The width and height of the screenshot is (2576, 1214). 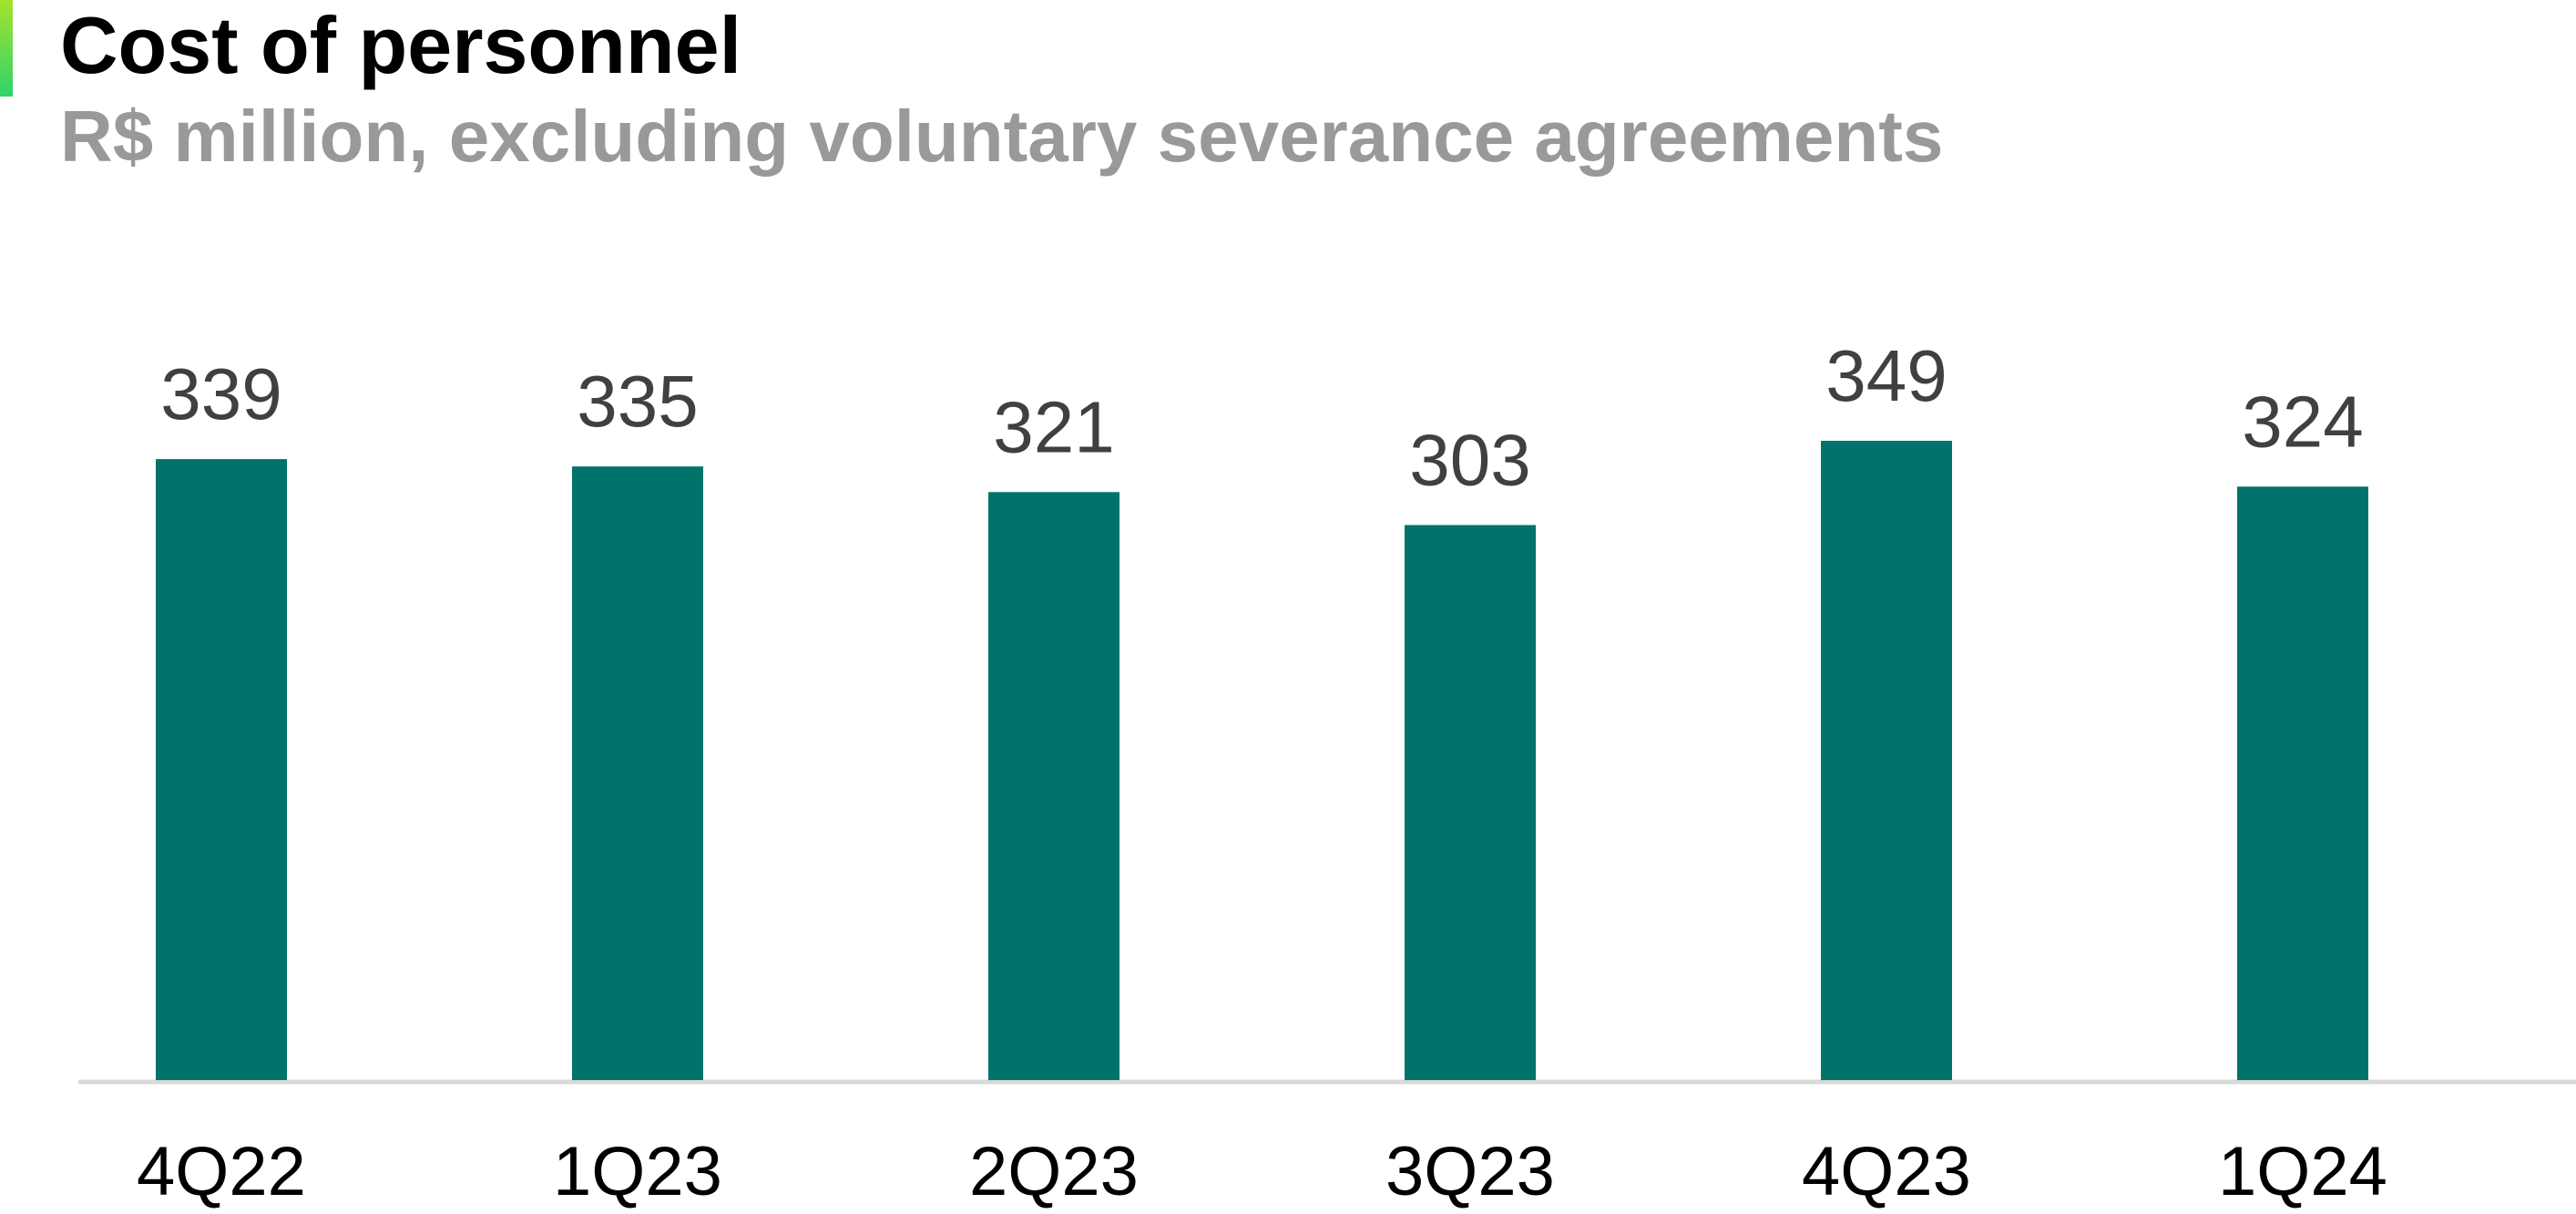 I want to click on data-label-1Q24: 324, so click(x=2303, y=422).